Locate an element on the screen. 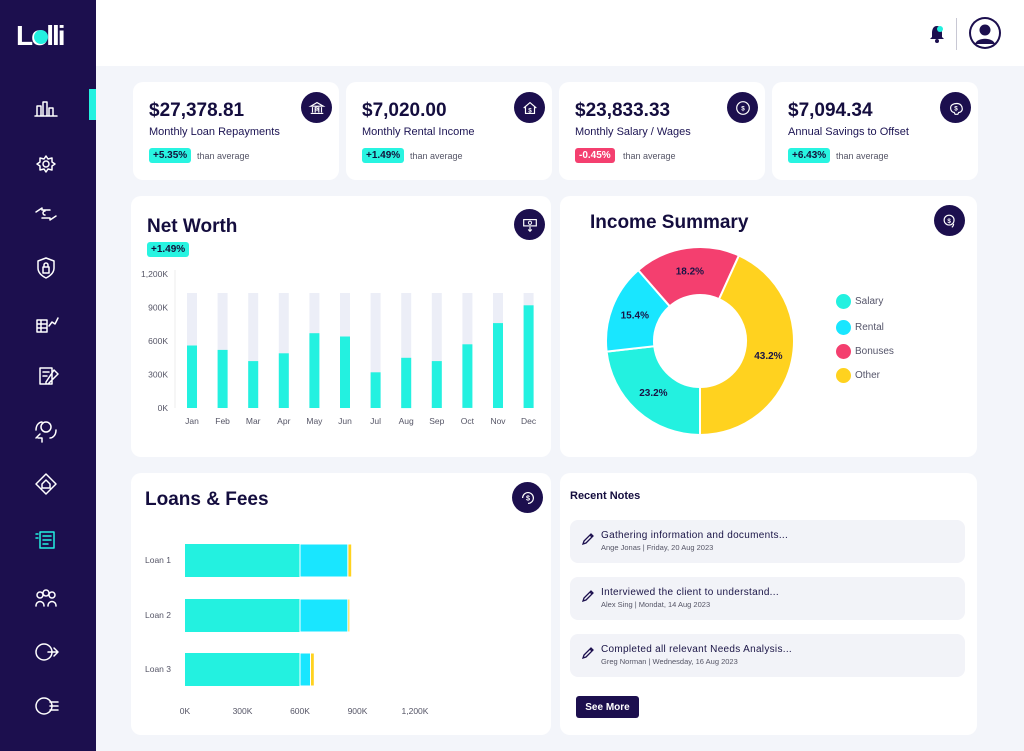 The image size is (1024, 751). settings-gear-icon is located at coordinates (46, 164).